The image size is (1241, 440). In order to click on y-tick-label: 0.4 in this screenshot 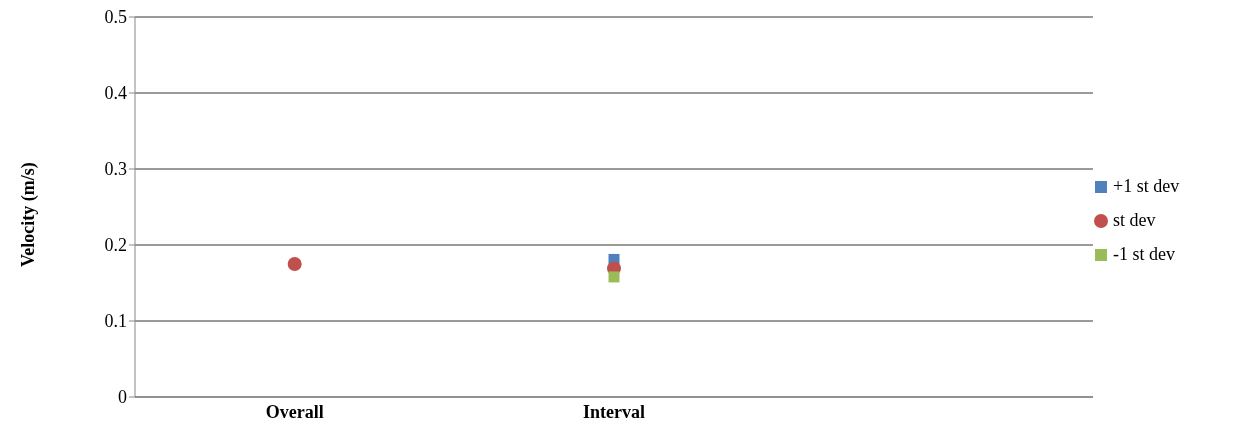, I will do `click(115, 93)`.